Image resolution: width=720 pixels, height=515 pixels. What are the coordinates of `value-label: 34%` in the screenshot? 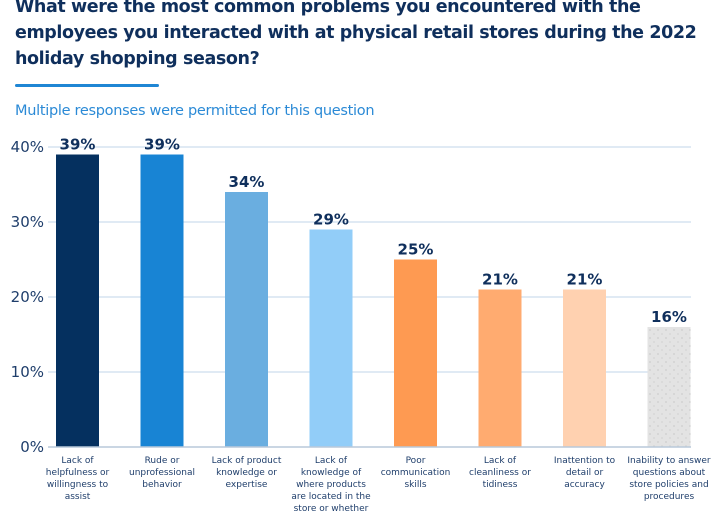 It's located at (247, 182).